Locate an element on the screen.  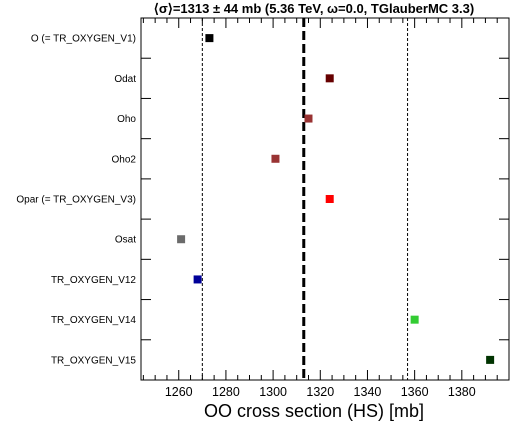
x-tick-label: 1280 is located at coordinates (226, 392).